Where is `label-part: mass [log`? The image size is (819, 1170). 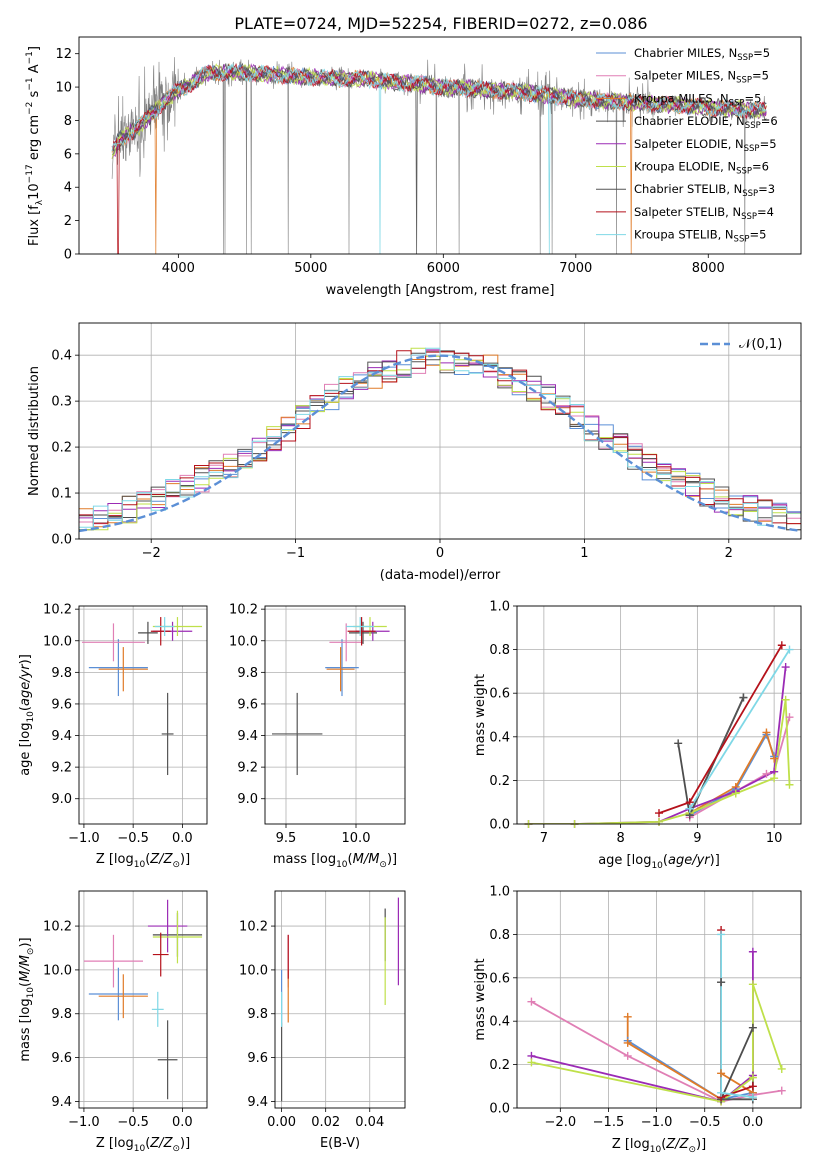 label-part: mass [log is located at coordinates (304, 859).